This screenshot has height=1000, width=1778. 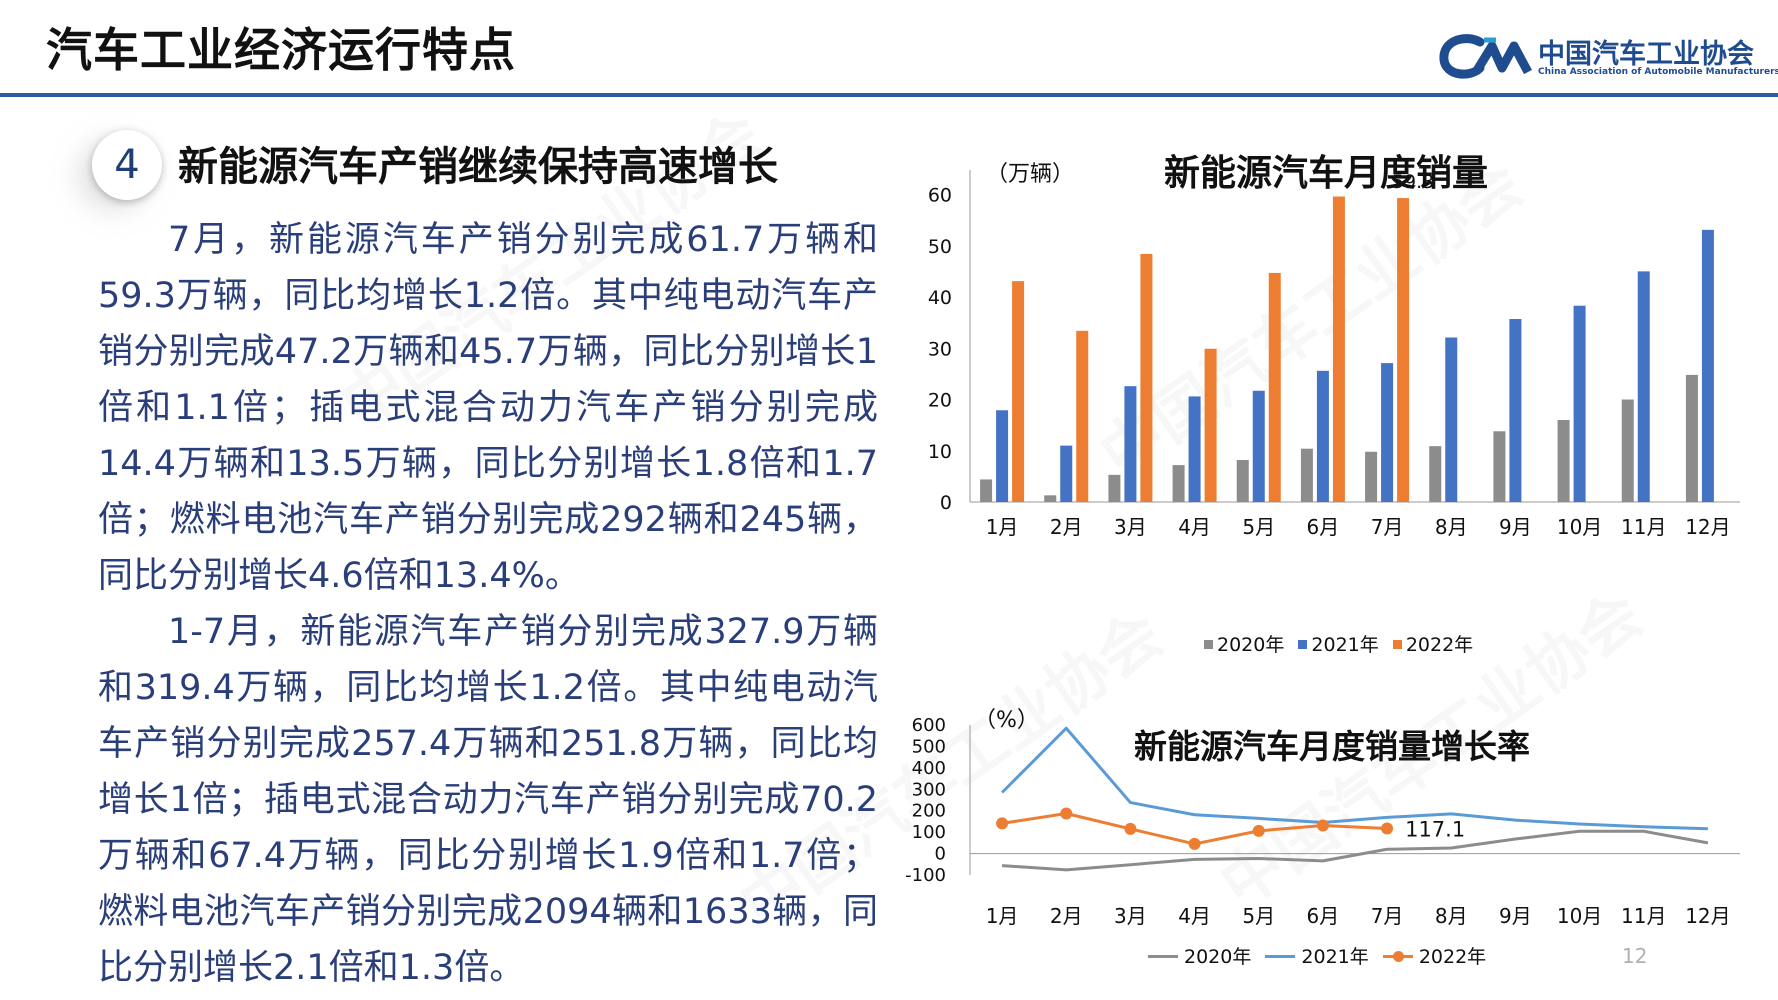 I want to click on y-tick-label: 10, so click(x=940, y=452).